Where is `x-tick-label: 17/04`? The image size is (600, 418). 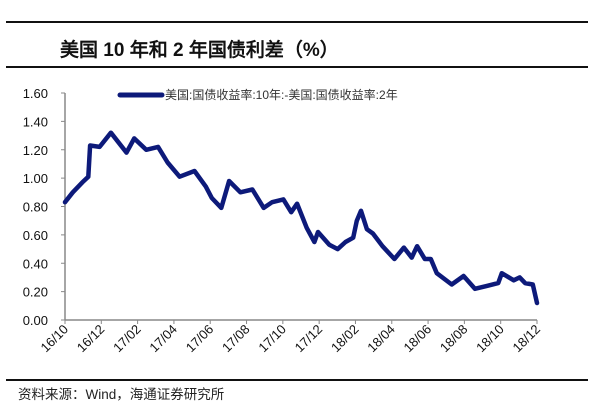 x-tick-label: 17/04 is located at coordinates (163, 339).